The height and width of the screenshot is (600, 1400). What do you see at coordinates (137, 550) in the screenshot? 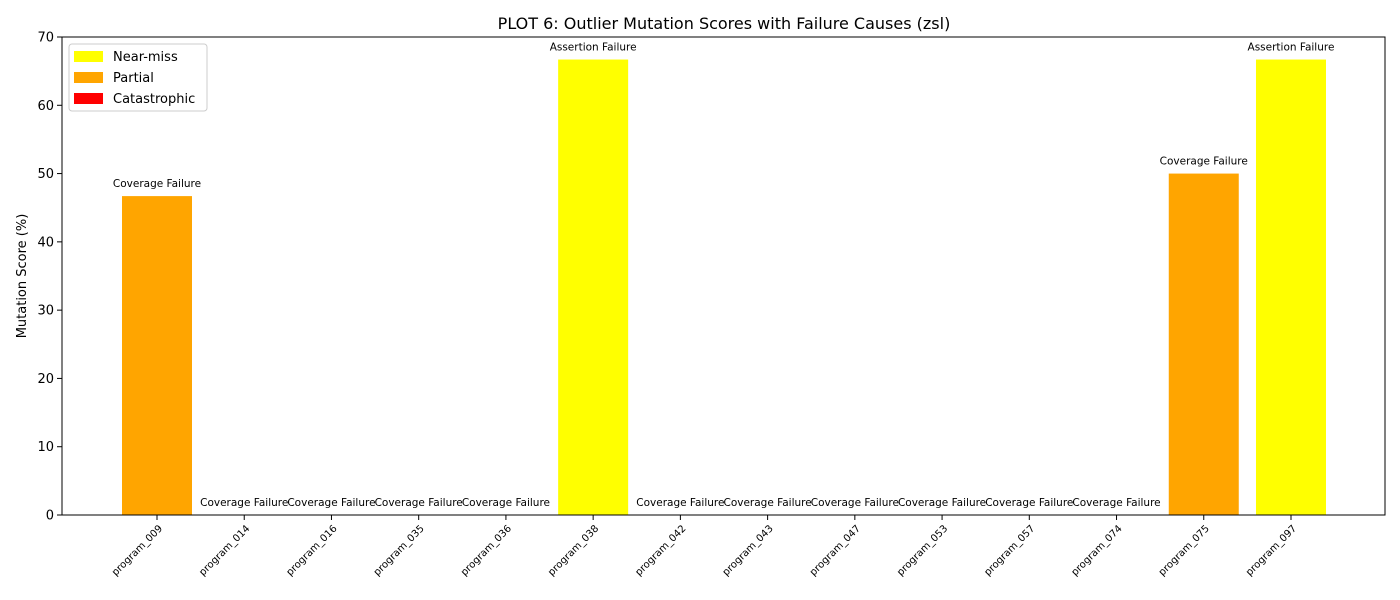
I see `x-tick-label: program_009` at bounding box center [137, 550].